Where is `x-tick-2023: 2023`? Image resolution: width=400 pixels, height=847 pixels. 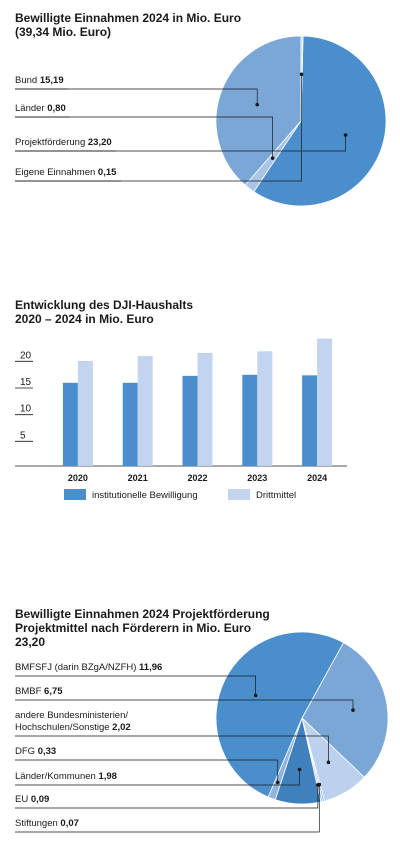
x-tick-2023: 2023 is located at coordinates (257, 478).